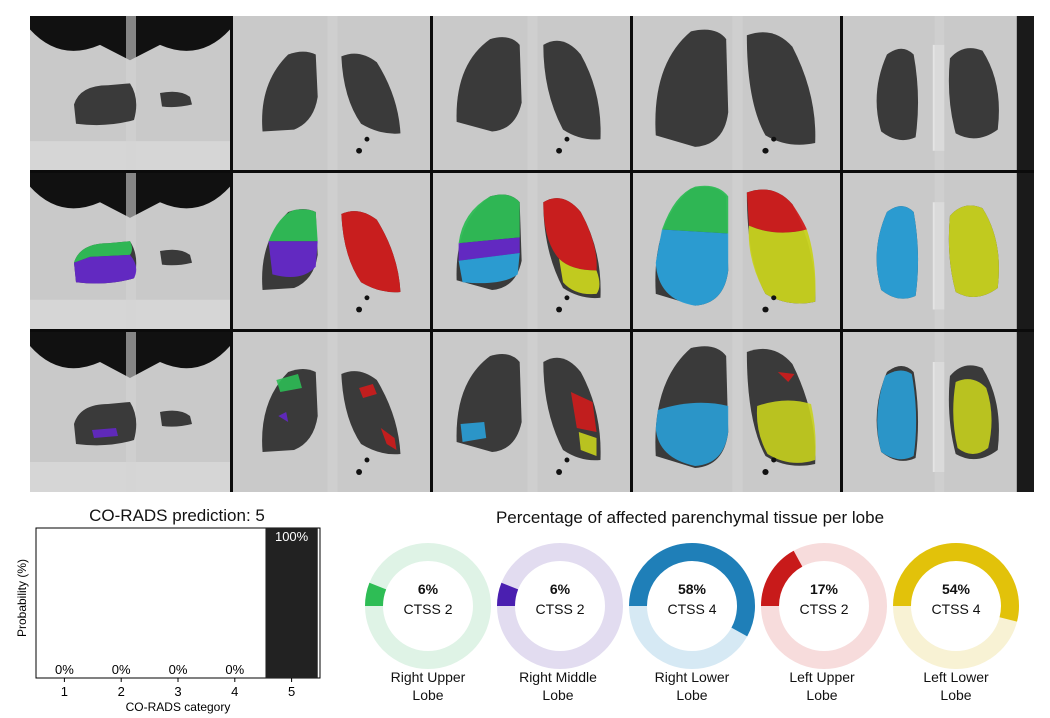 This screenshot has height=718, width=1050. I want to click on ct-slice-r2-c3, so click(531, 251).